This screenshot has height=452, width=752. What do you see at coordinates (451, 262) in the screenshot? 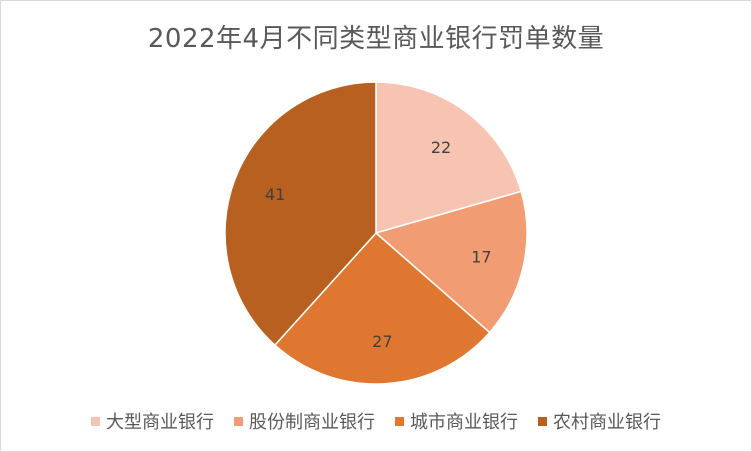
I see `slice-joint-stock-banks` at bounding box center [451, 262].